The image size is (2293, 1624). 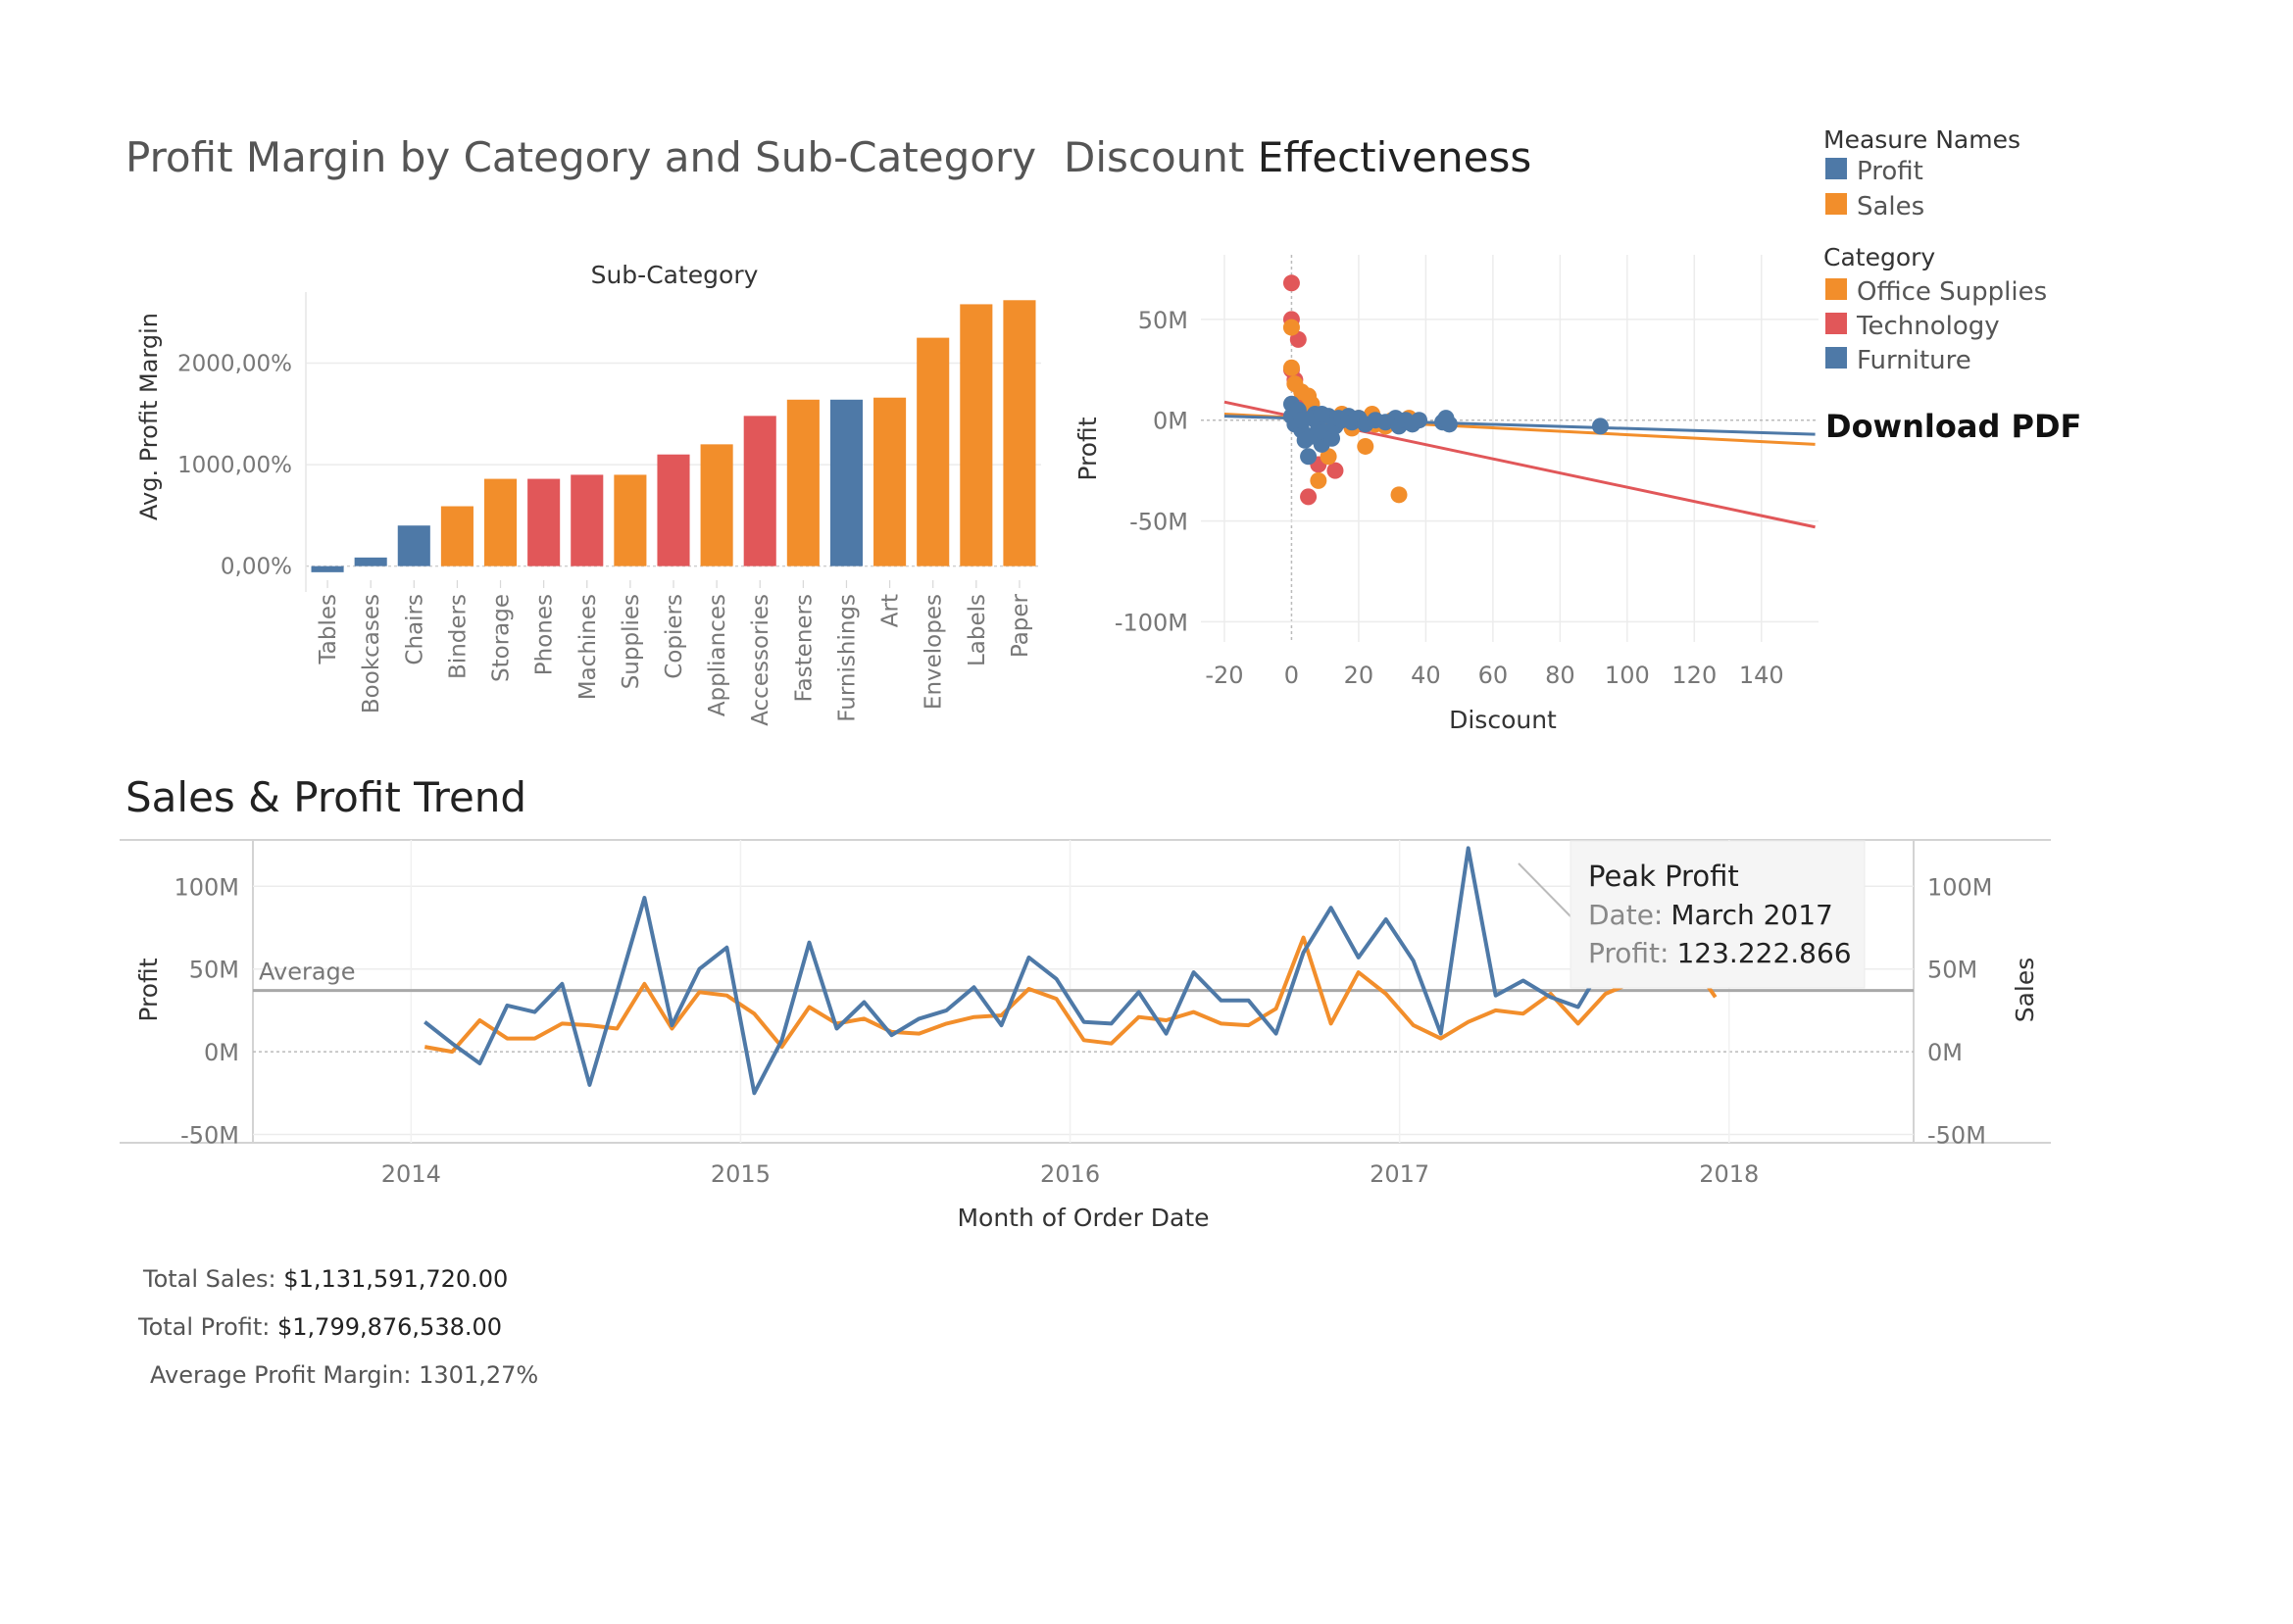 I want to click on bar-x-label: Storage, so click(x=502, y=638).